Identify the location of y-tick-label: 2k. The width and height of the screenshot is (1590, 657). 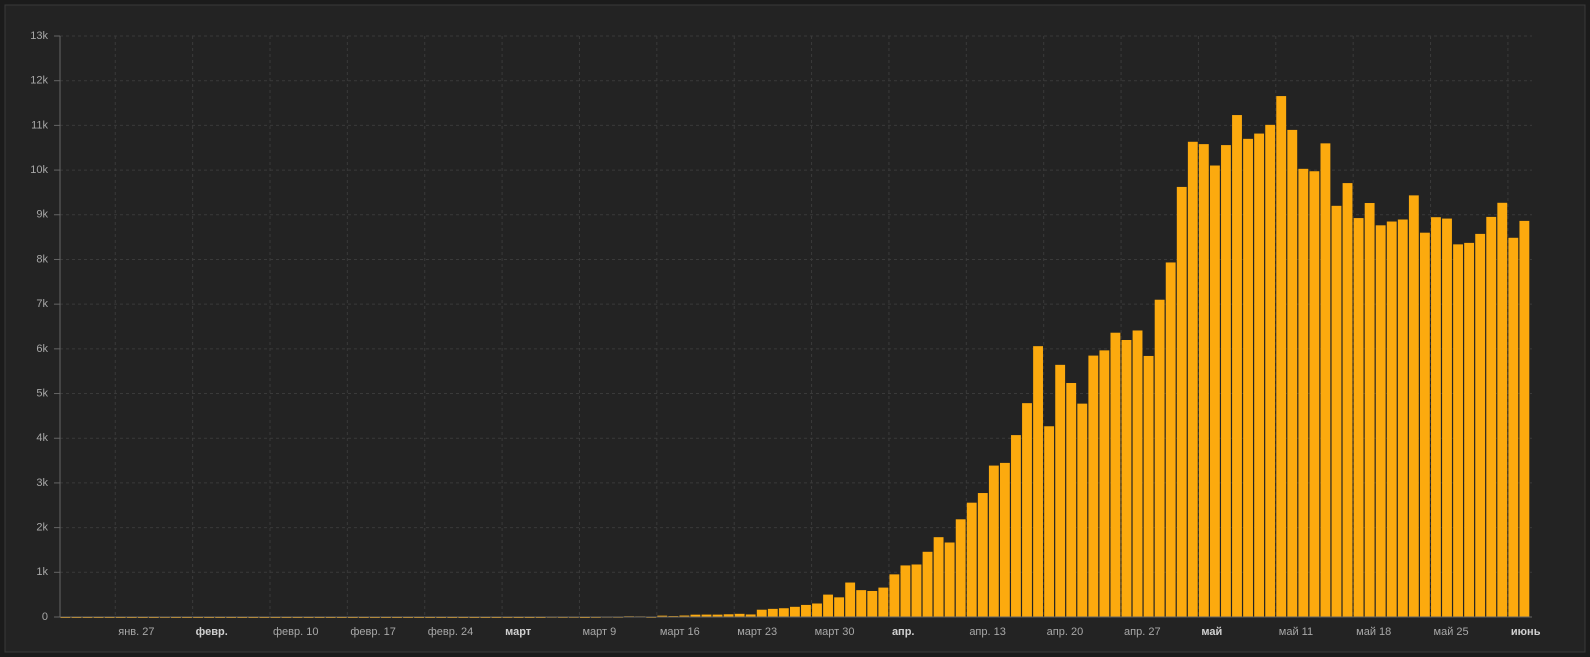
(42, 528).